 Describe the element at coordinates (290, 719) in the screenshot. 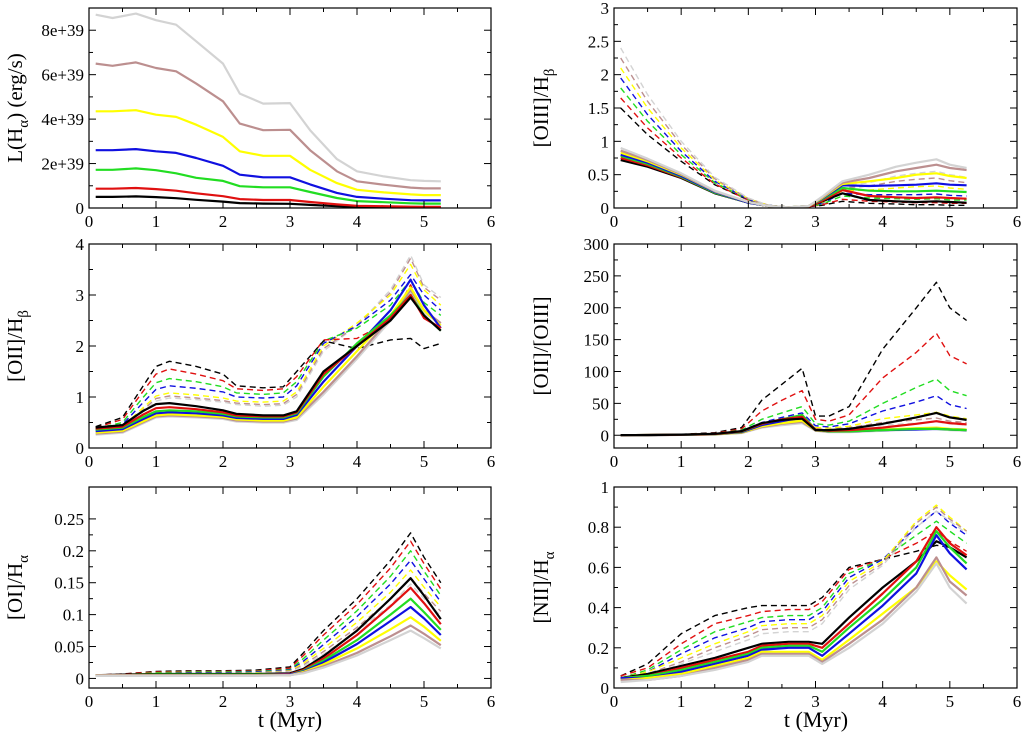

I see `x-axis-title-left: t (Myr)` at that location.